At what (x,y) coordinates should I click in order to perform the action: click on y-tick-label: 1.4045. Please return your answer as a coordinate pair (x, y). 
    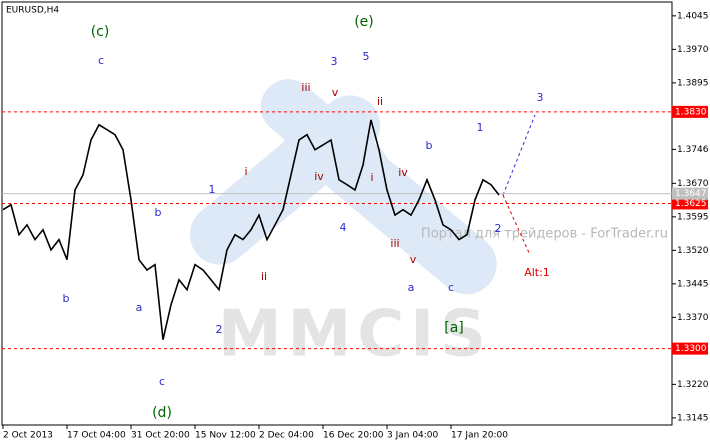
    Looking at the image, I should click on (693, 16).